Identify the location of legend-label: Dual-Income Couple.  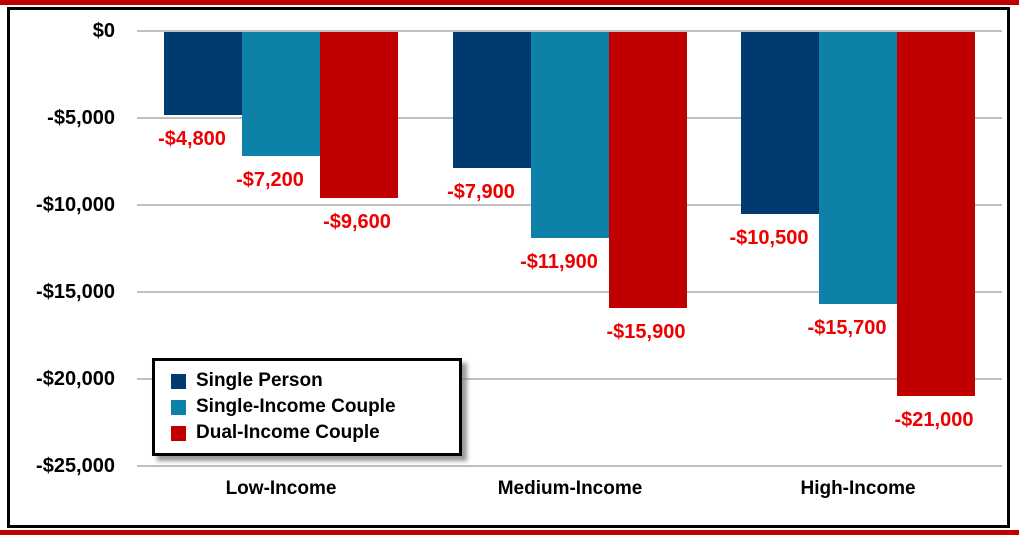
(288, 432).